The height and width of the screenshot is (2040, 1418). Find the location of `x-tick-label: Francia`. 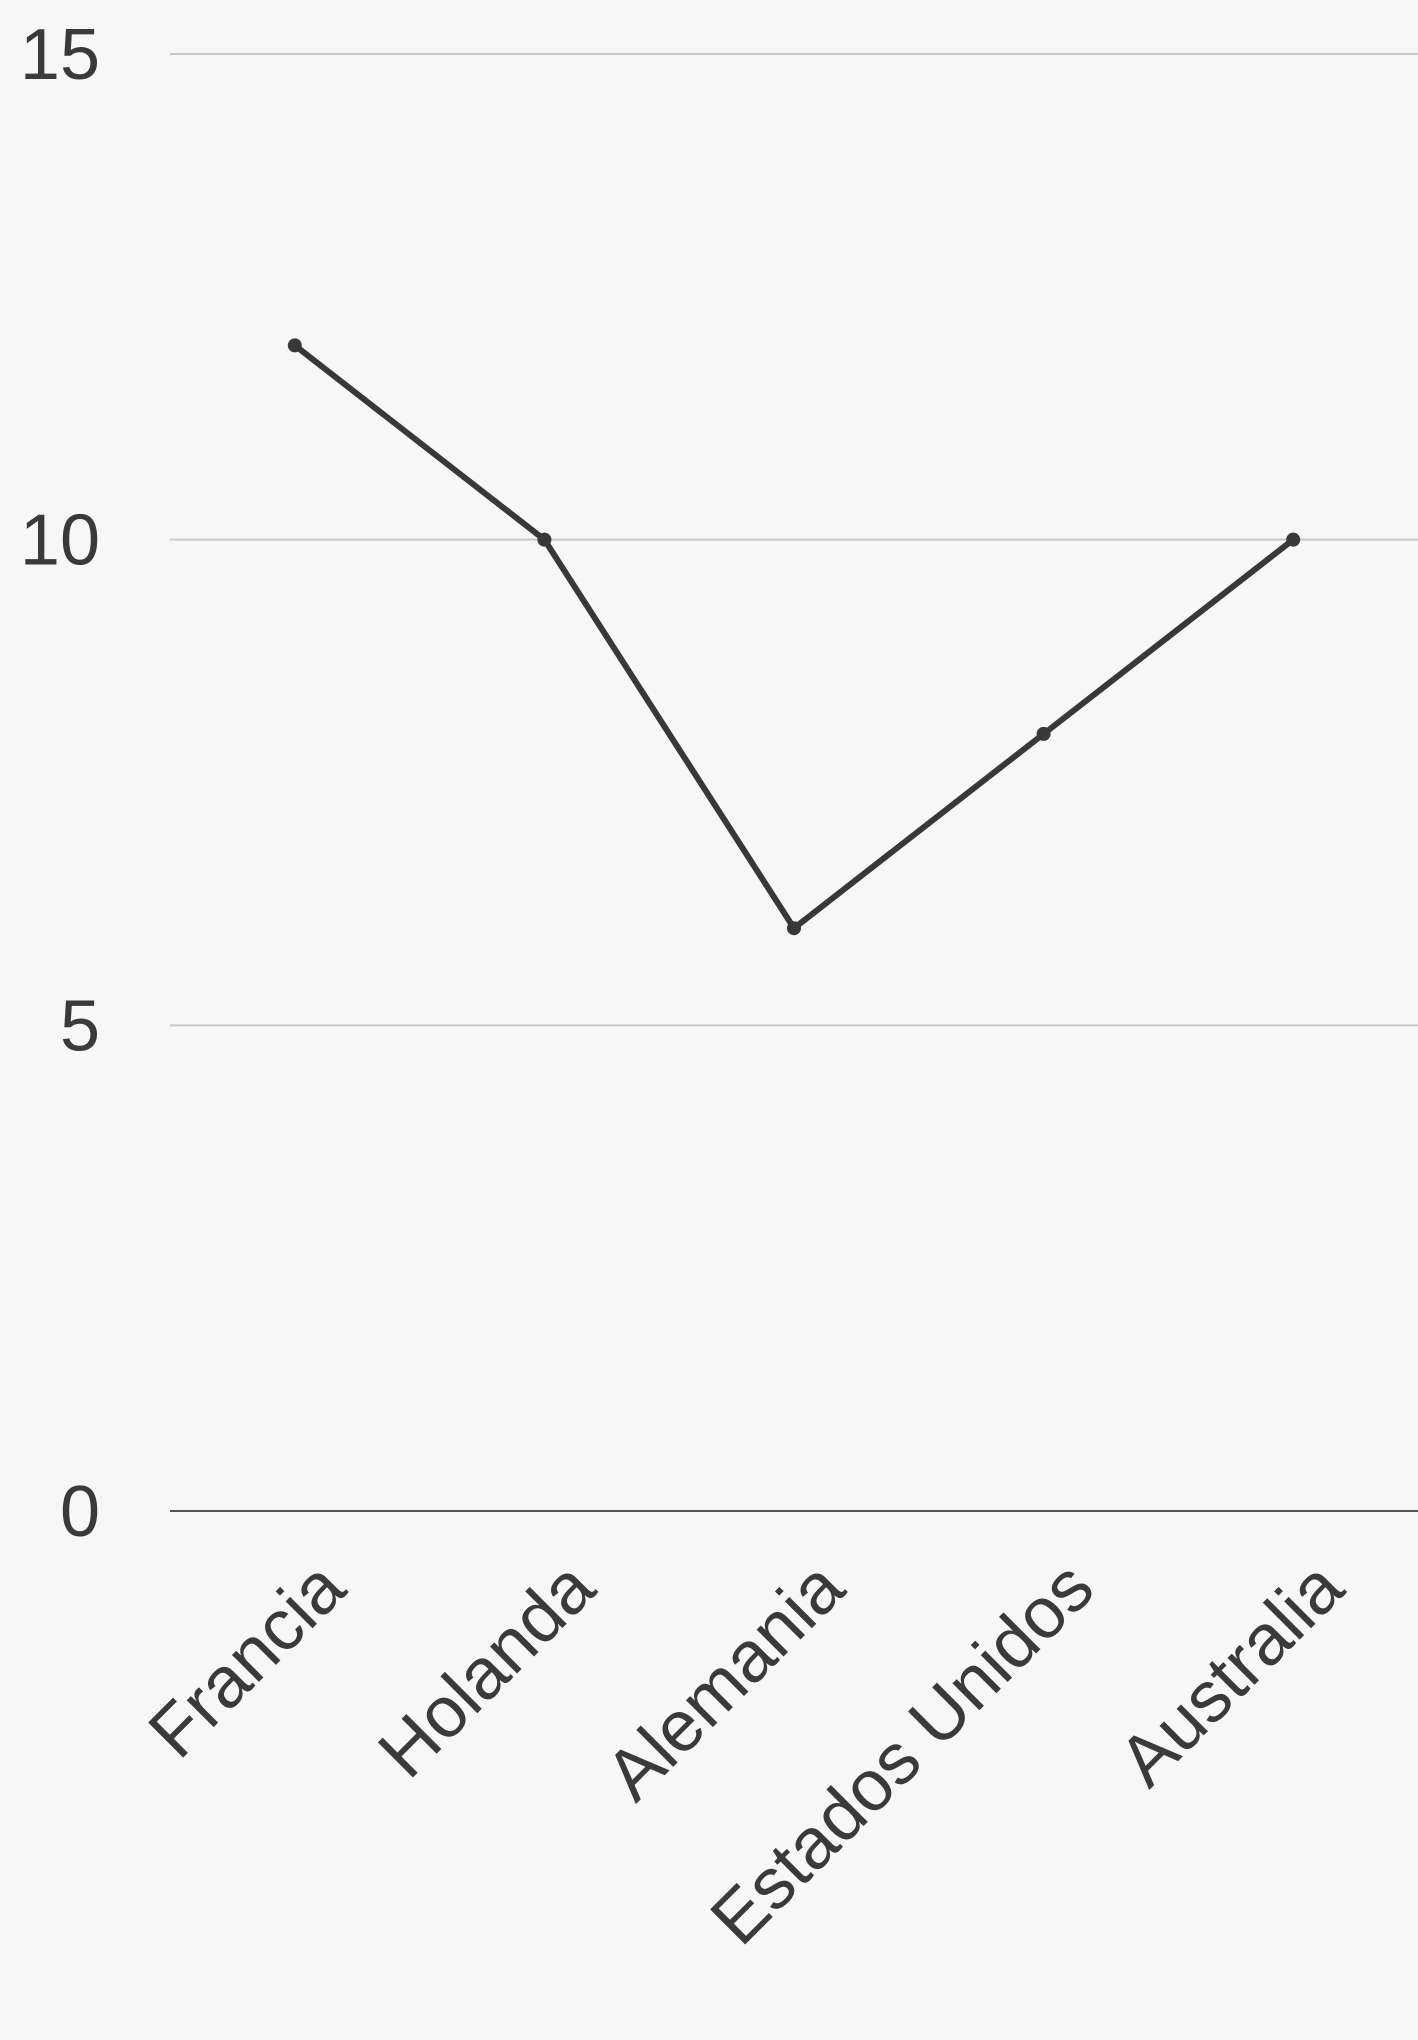

x-tick-label: Francia is located at coordinates (247, 1659).